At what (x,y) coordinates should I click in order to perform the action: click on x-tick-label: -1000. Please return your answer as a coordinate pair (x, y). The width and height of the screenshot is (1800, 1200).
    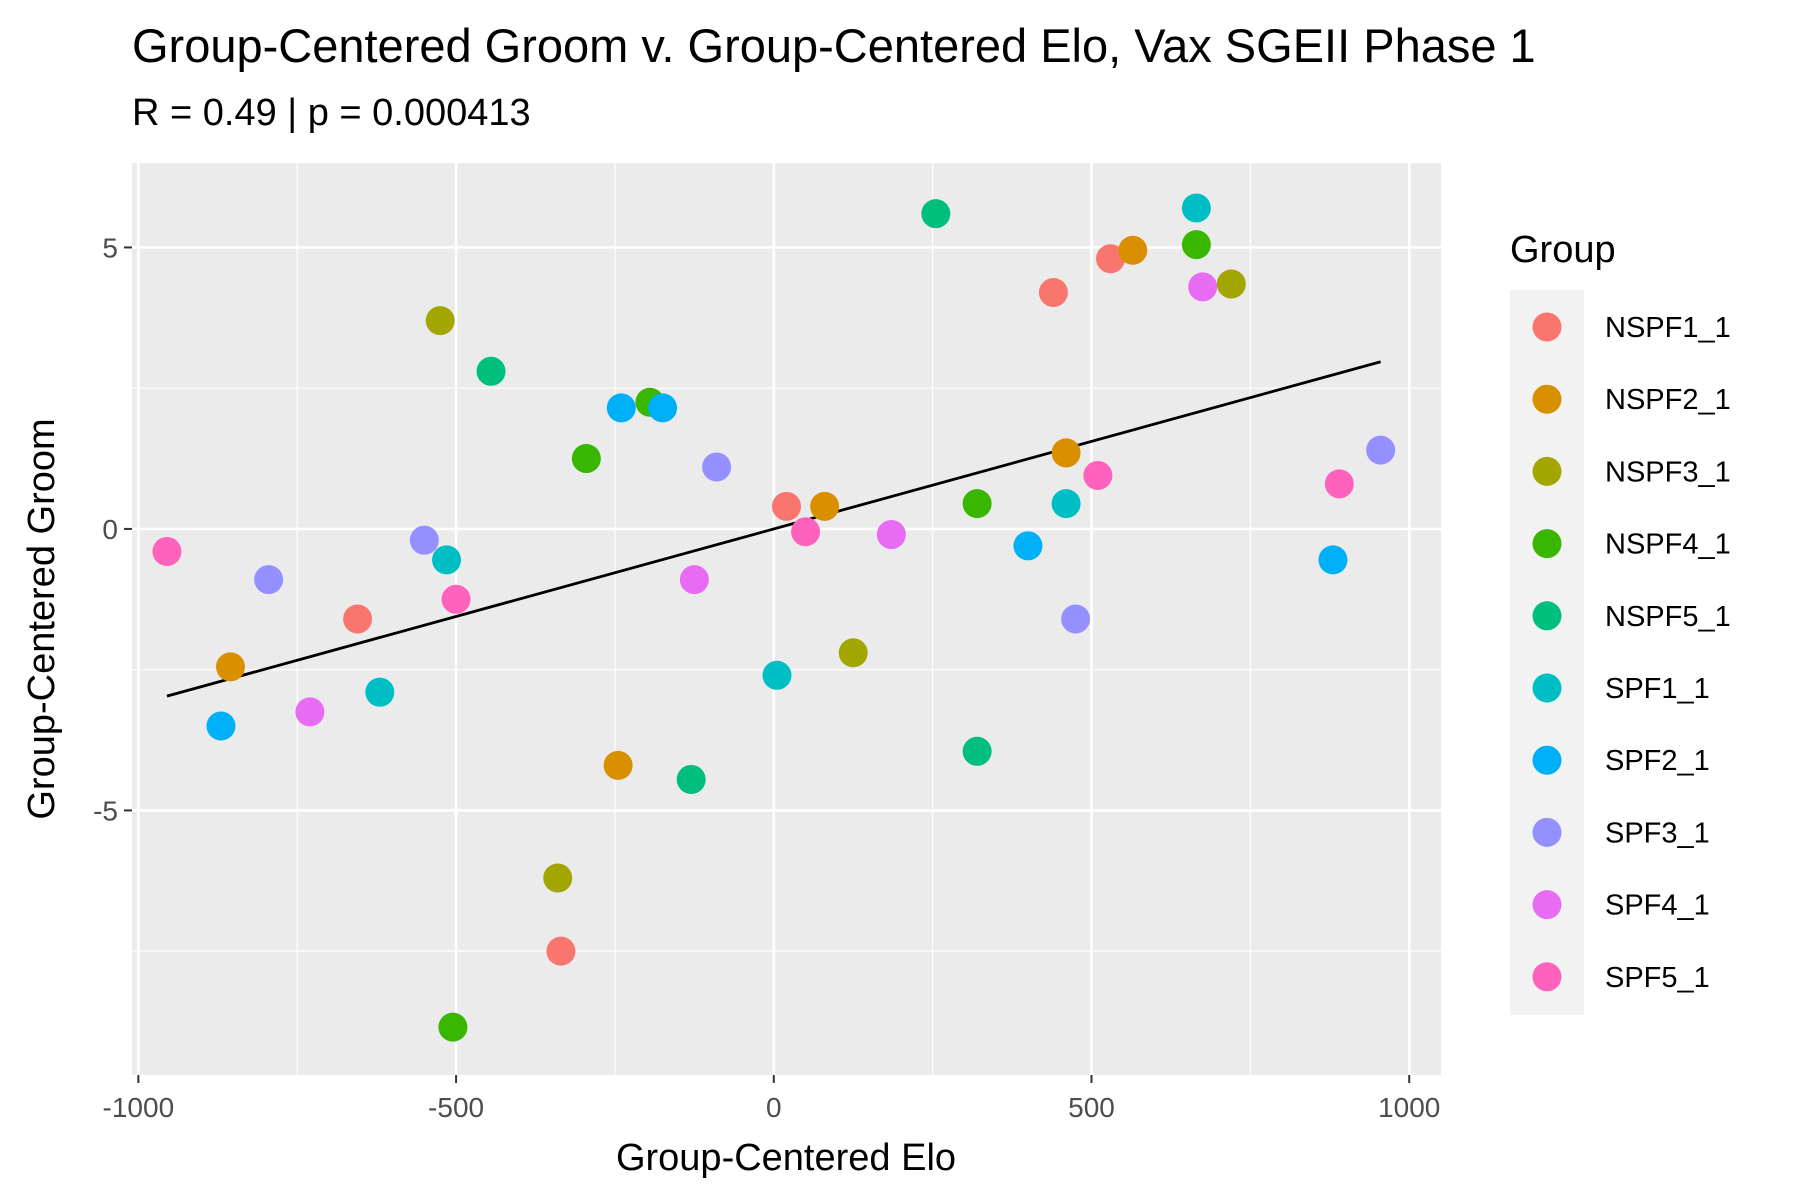
    Looking at the image, I should click on (139, 1107).